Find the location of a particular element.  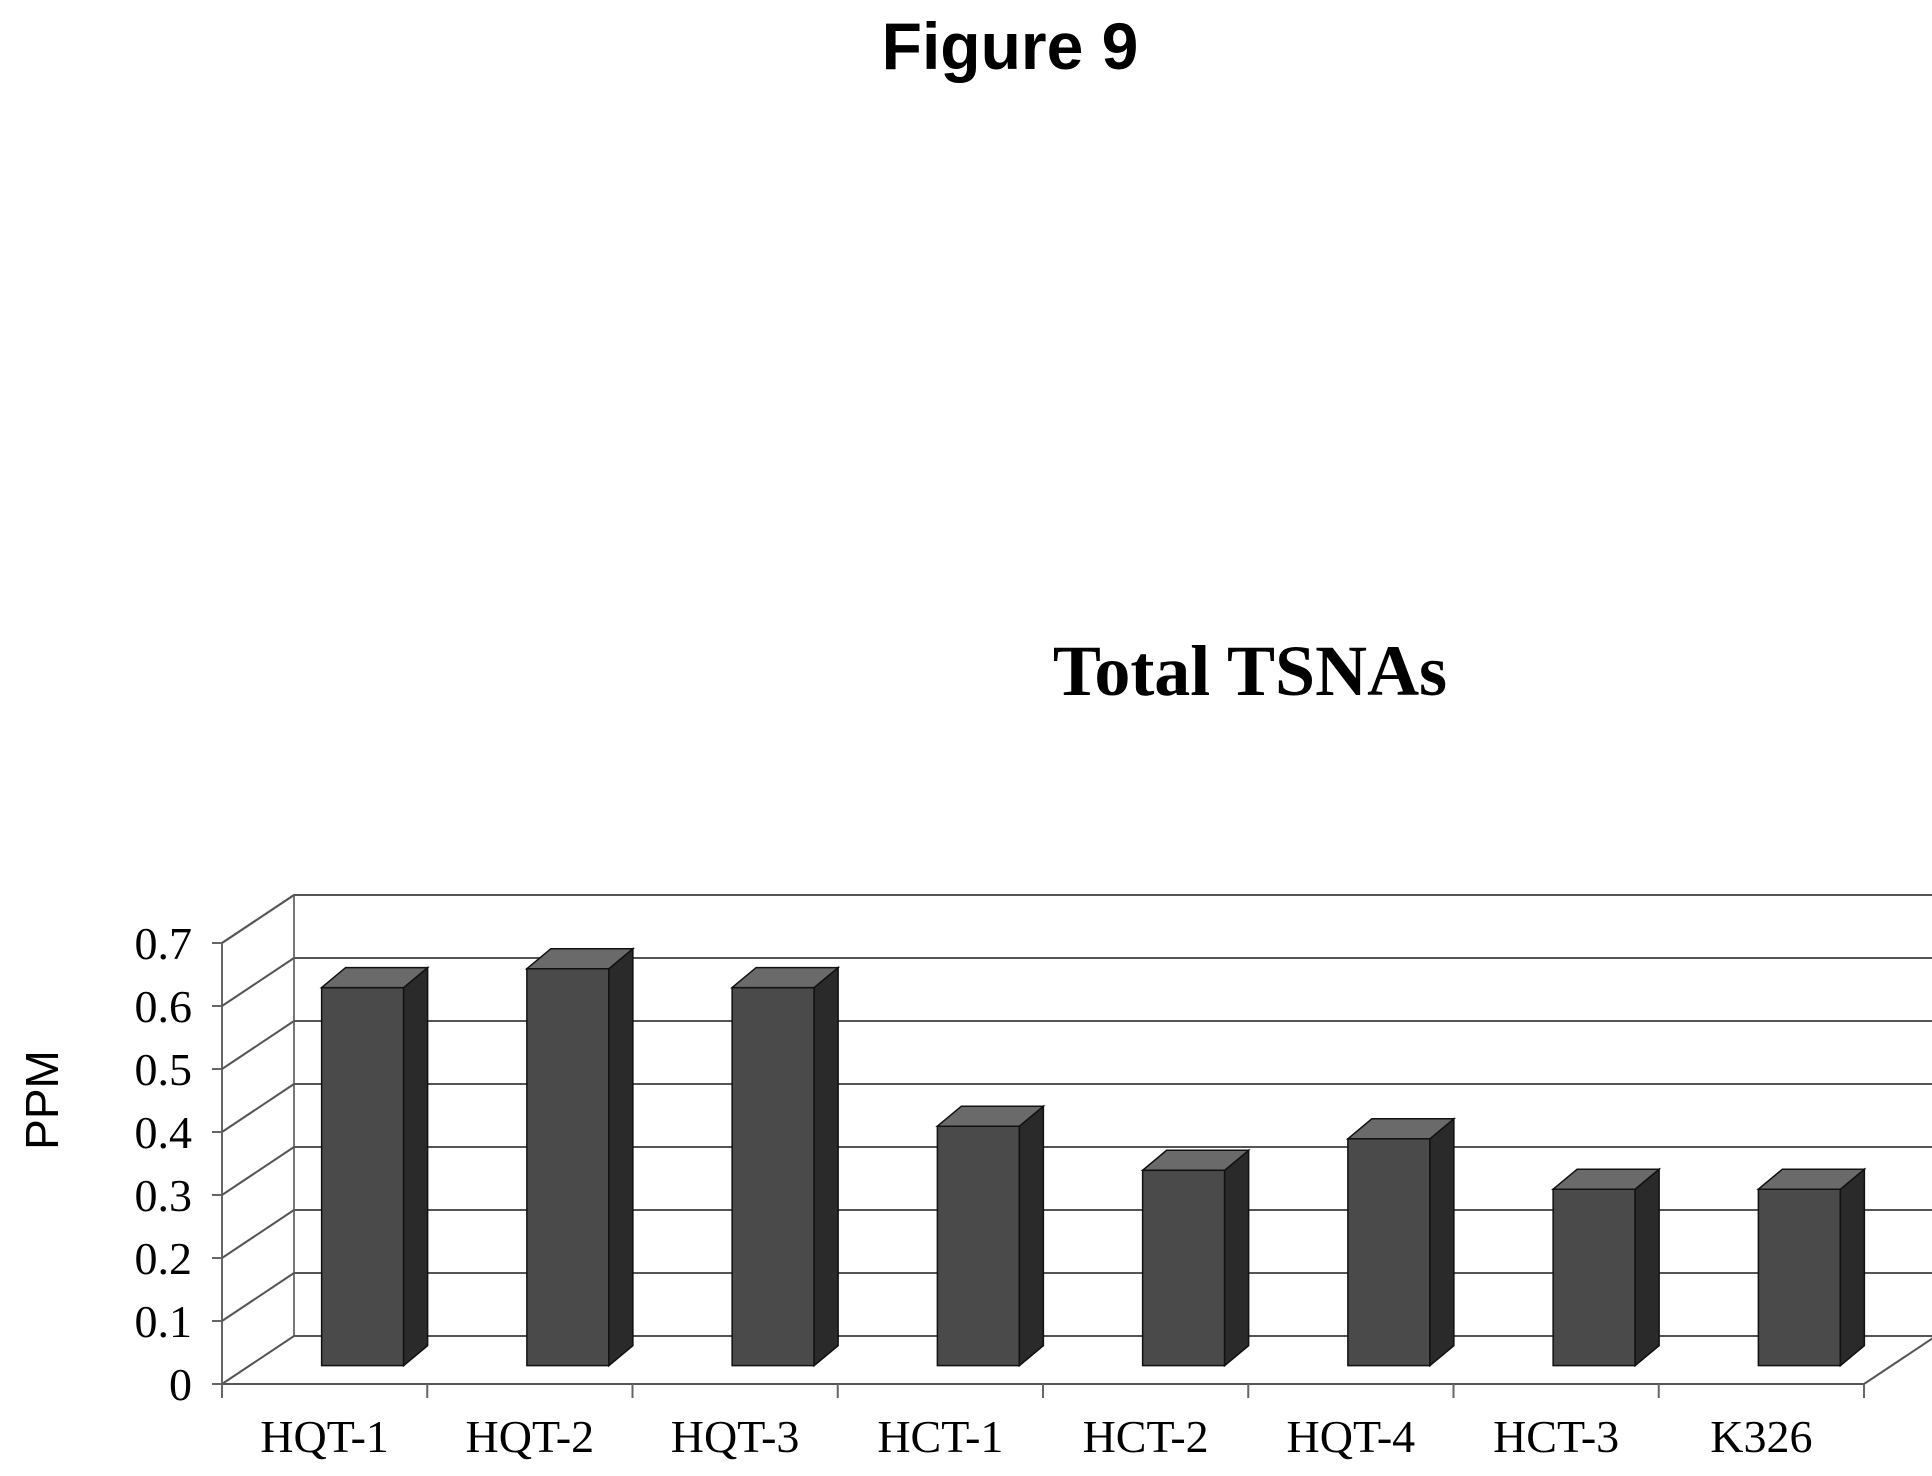

x-tick-label: HCT-1 is located at coordinates (940, 1436).